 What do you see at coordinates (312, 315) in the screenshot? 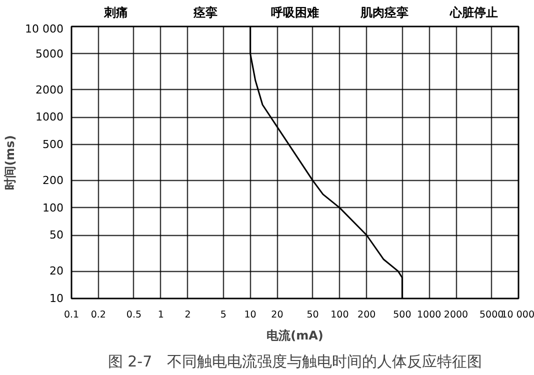
I see `x-tick-label: 50` at bounding box center [312, 315].